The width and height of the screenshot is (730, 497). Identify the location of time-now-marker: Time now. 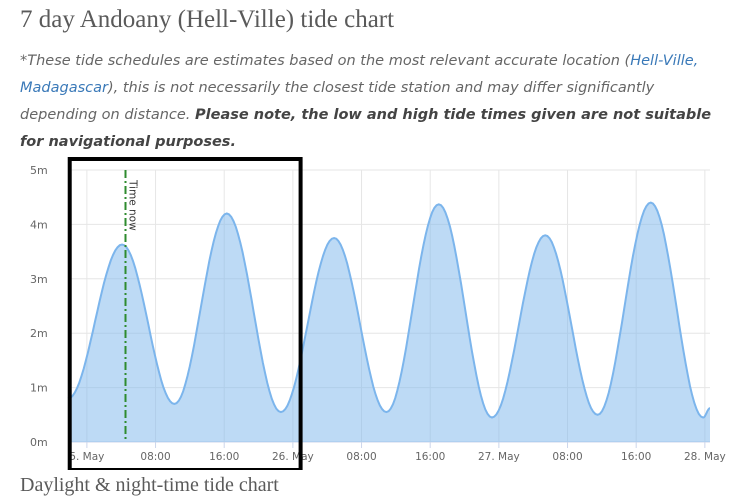
(131, 306).